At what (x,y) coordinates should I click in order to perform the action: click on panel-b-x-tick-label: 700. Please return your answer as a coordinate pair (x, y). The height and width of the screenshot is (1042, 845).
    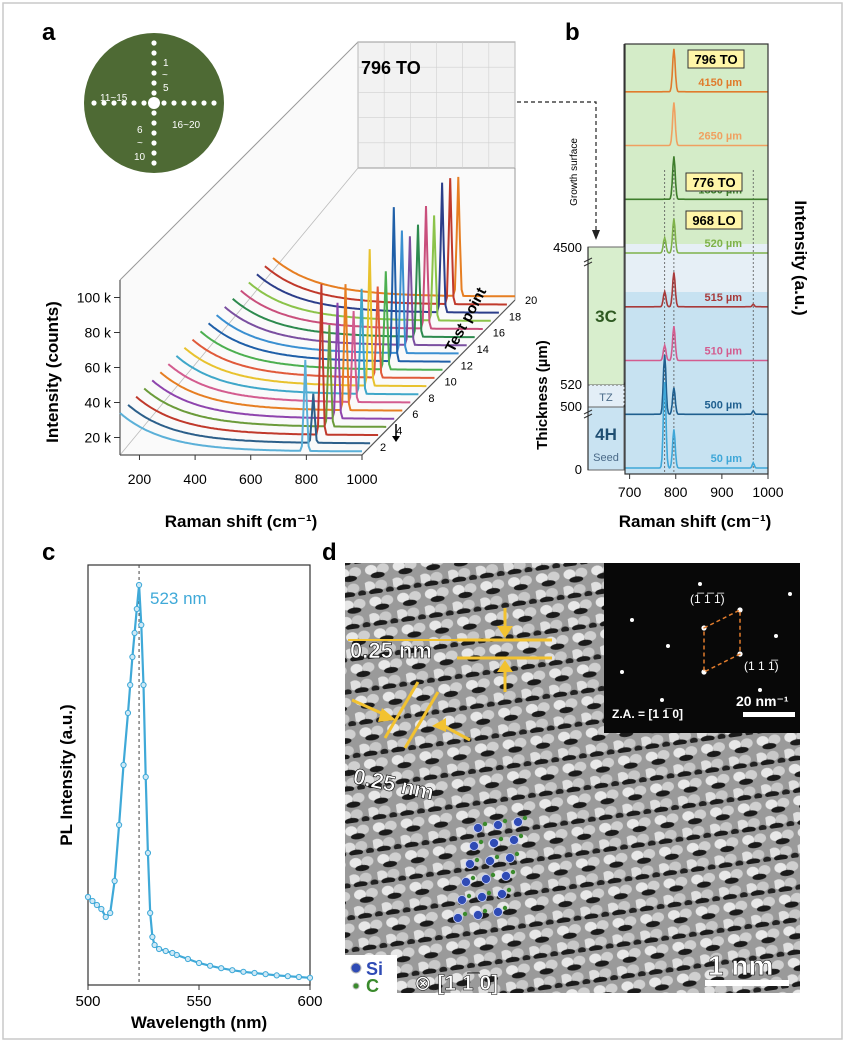
    Looking at the image, I should click on (630, 492).